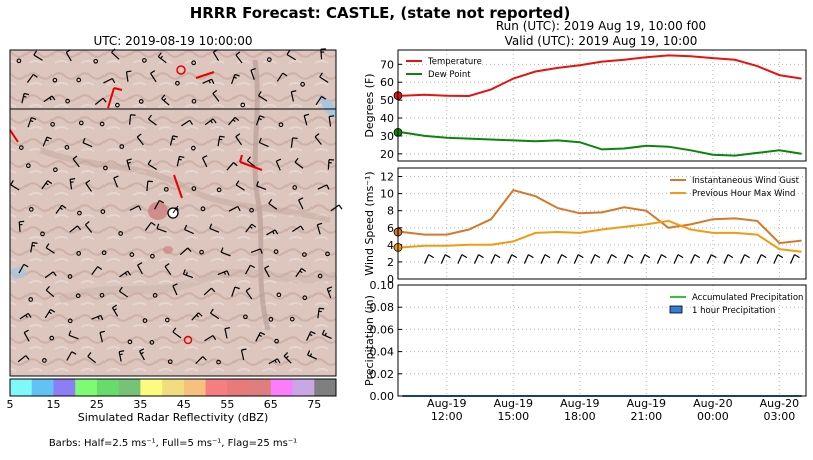  I want to click on legend-label: 1 hour Precipitation, so click(733, 311).